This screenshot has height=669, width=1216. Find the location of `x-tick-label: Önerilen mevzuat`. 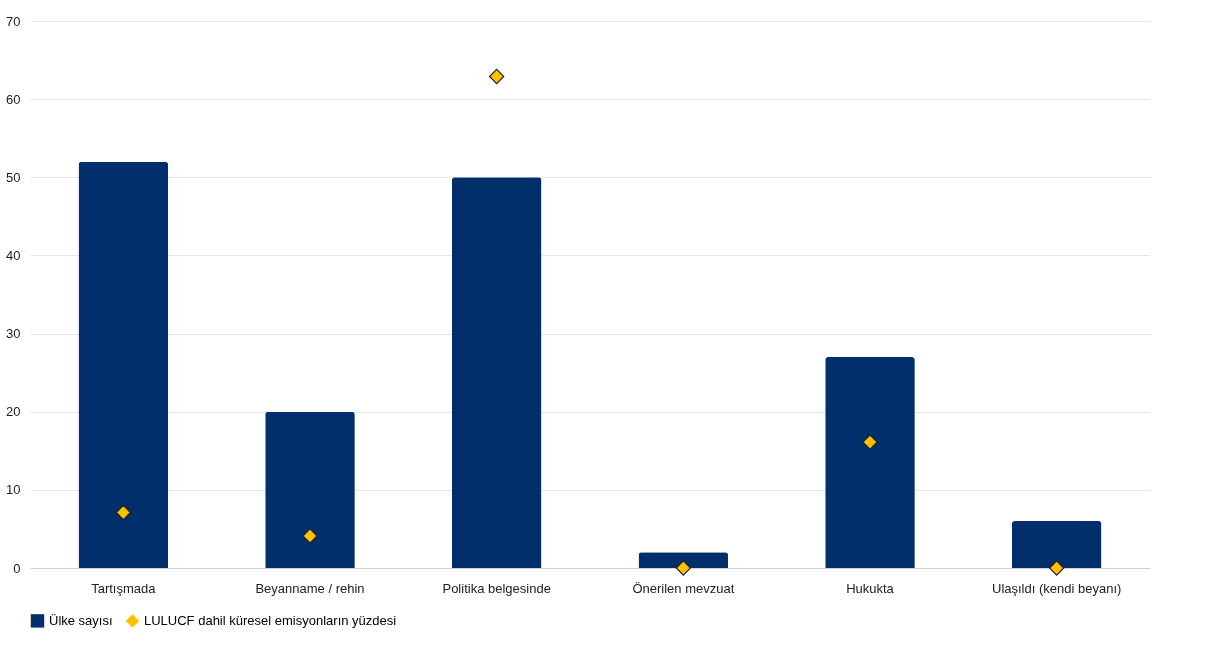

x-tick-label: Önerilen mevzuat is located at coordinates (683, 588).